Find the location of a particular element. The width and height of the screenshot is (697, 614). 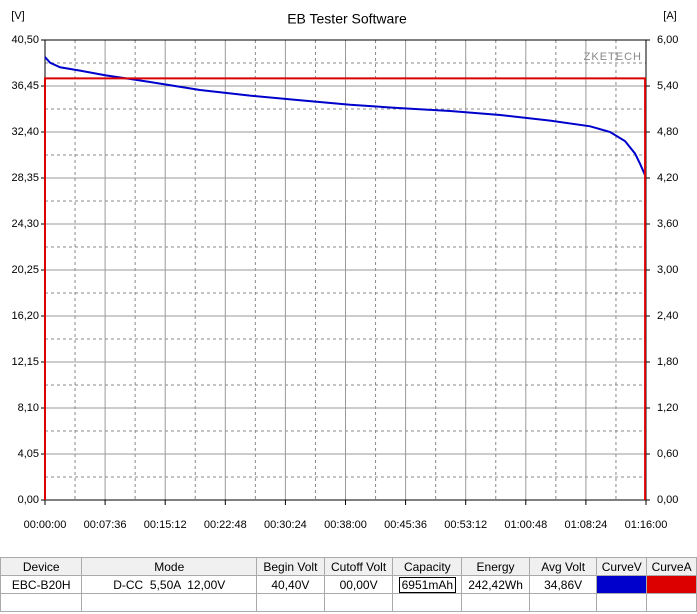

x-tick-label: 01:16:00 is located at coordinates (646, 525).